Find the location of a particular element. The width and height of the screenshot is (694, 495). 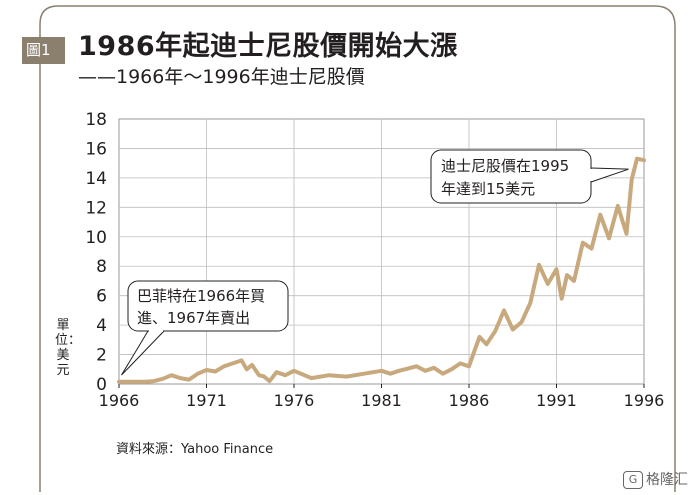

chart-subtitle: ——1966年～1996年迪士尼股價 is located at coordinates (221, 77).